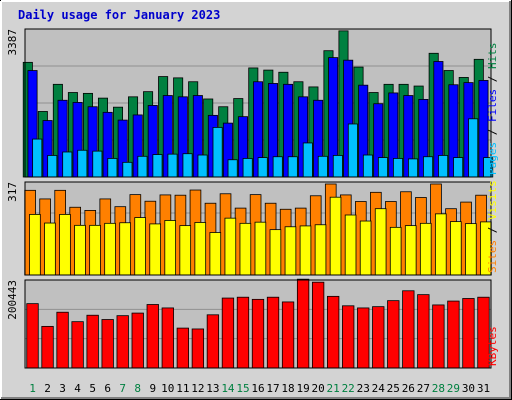 This screenshot has width=512, height=400. Describe the element at coordinates (152, 388) in the screenshot. I see `day-label-9: 9` at that location.